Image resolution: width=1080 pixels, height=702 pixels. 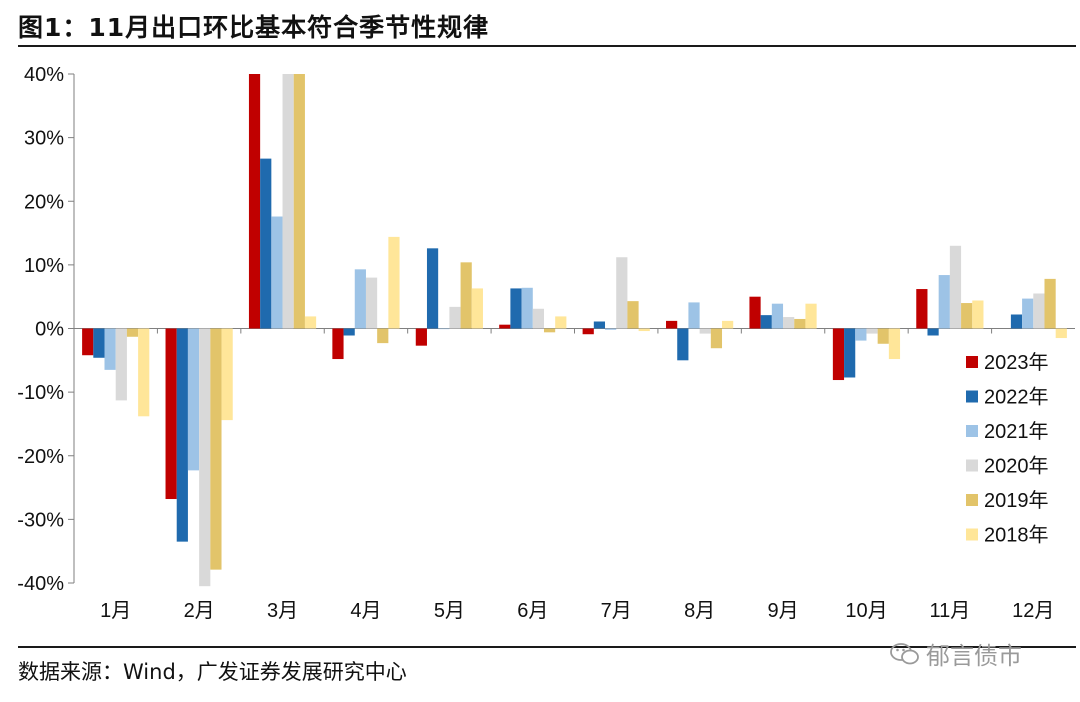 What do you see at coordinates (549, 330) in the screenshot?
I see `bar-2019年-6月` at bounding box center [549, 330].